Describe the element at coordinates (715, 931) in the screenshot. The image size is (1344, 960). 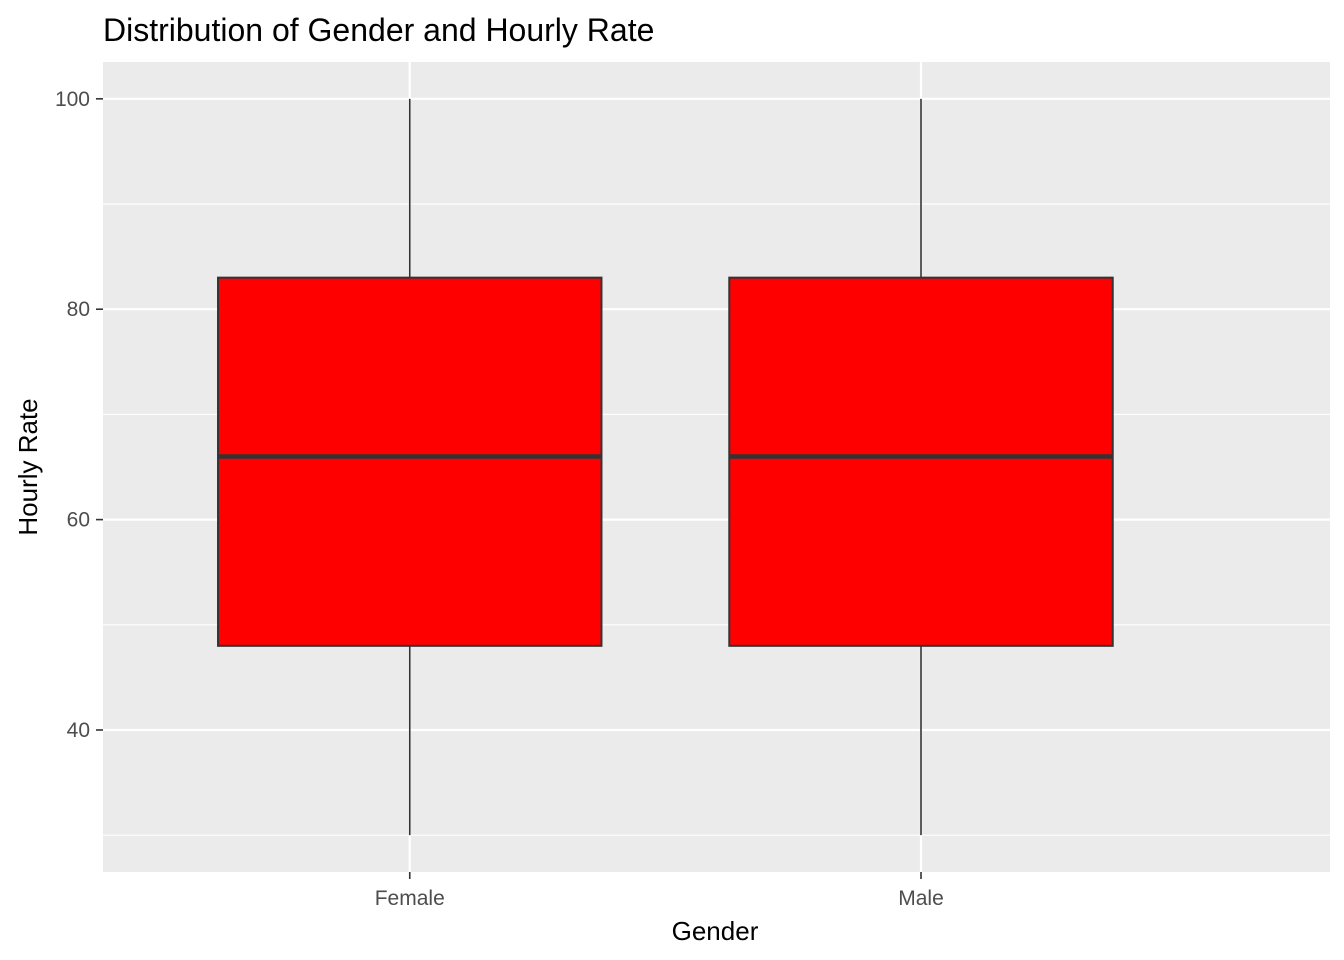
I see `x-axis-title: Gender` at that location.